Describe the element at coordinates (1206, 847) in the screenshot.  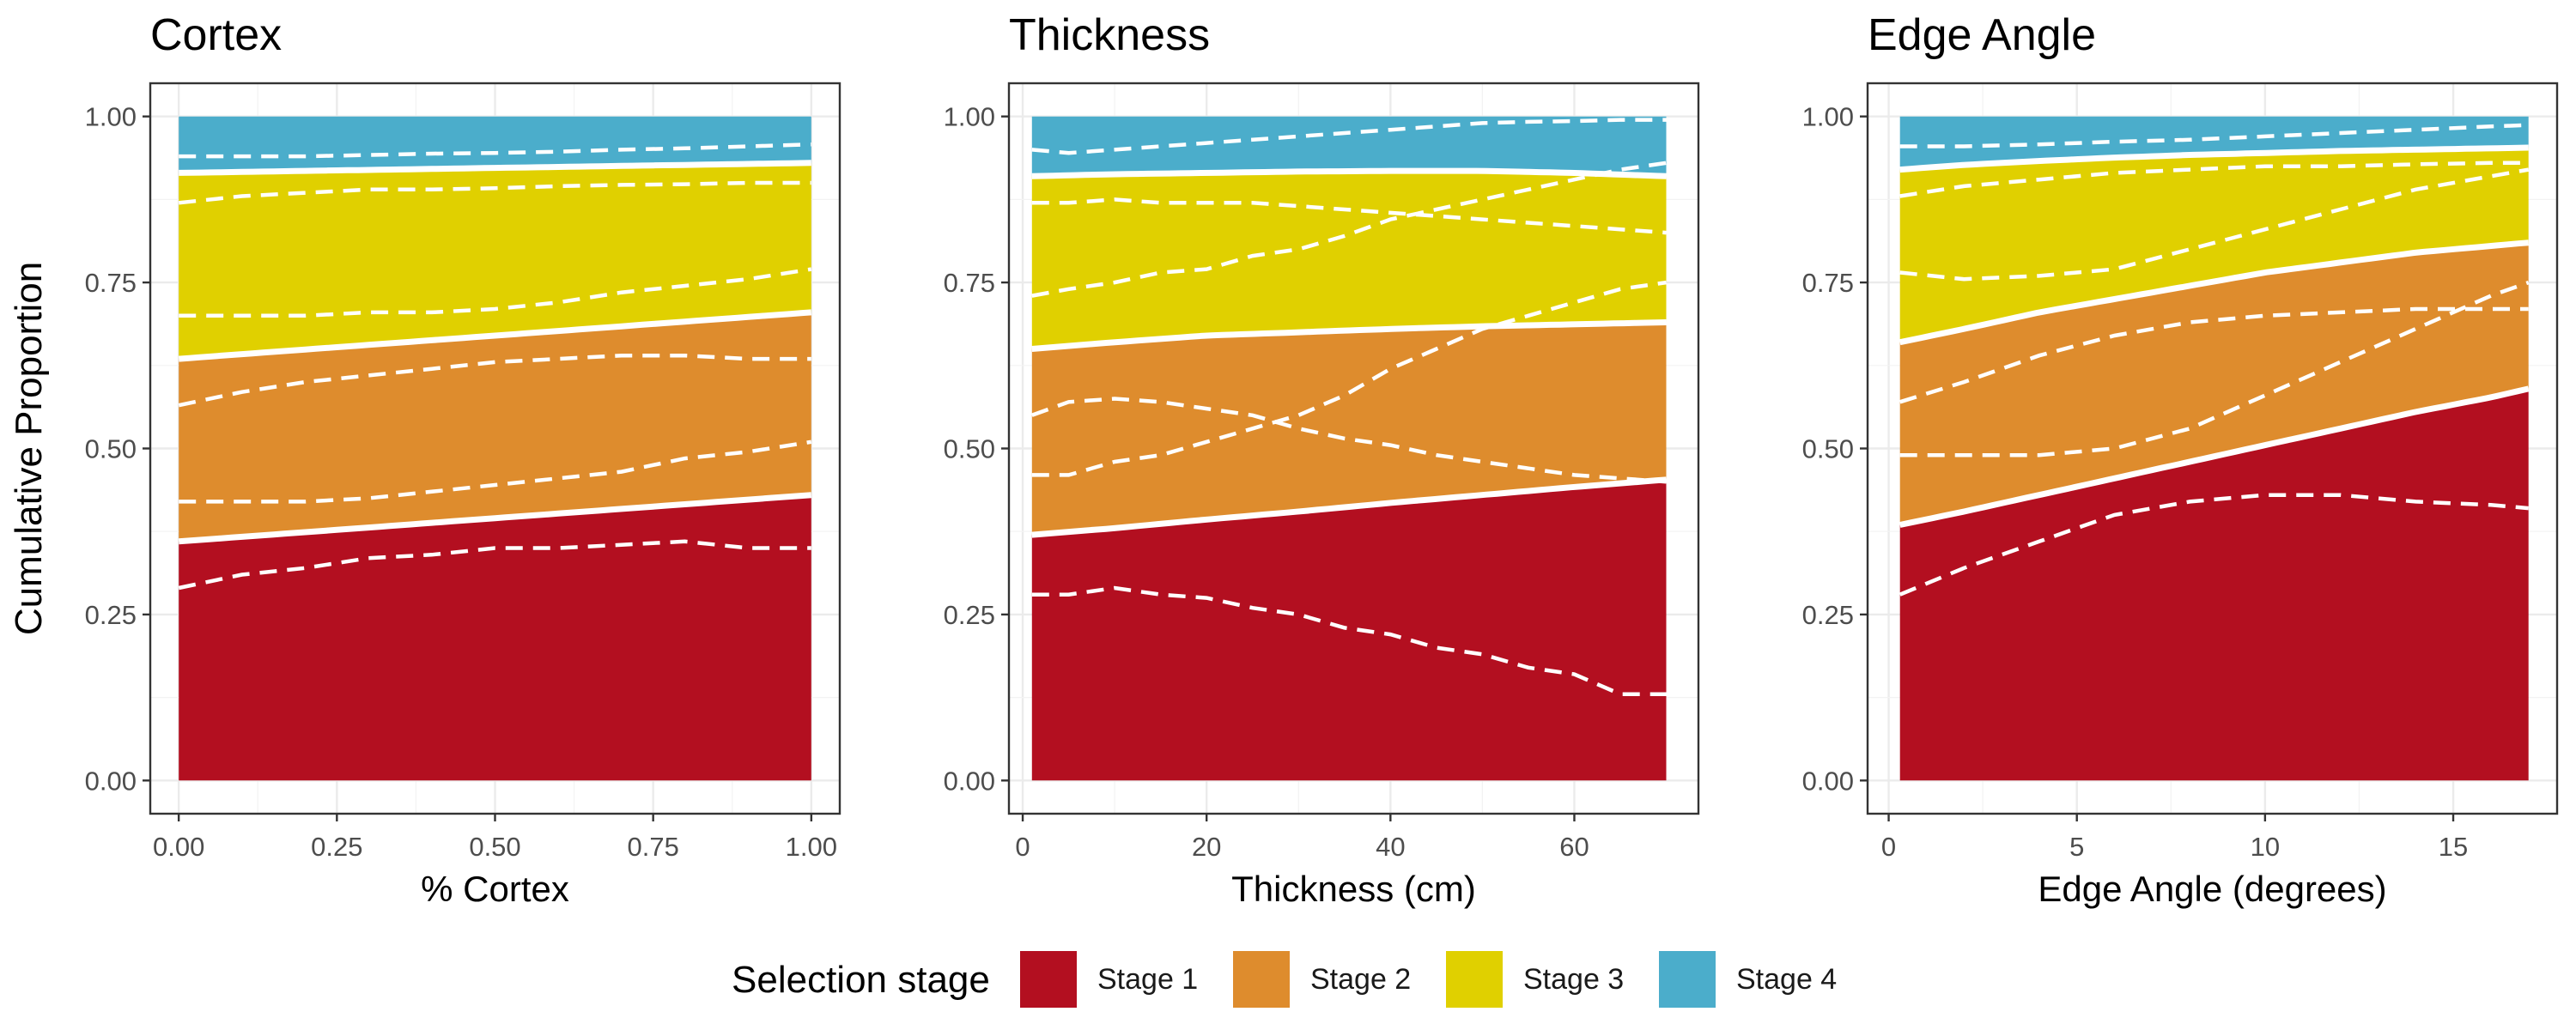
I see `x-tick-label: 20` at that location.